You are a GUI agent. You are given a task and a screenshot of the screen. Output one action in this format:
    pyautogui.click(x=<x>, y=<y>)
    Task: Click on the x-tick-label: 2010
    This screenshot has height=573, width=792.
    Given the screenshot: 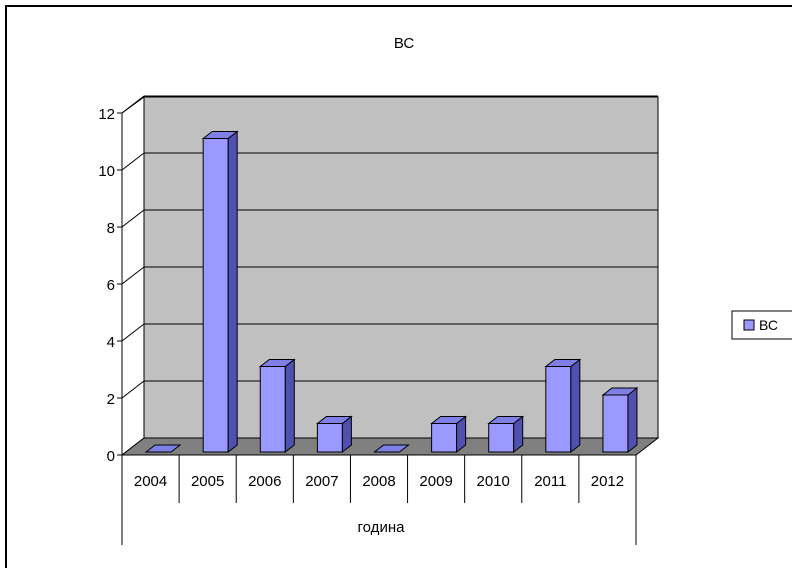 What is the action you would take?
    pyautogui.click(x=493, y=481)
    